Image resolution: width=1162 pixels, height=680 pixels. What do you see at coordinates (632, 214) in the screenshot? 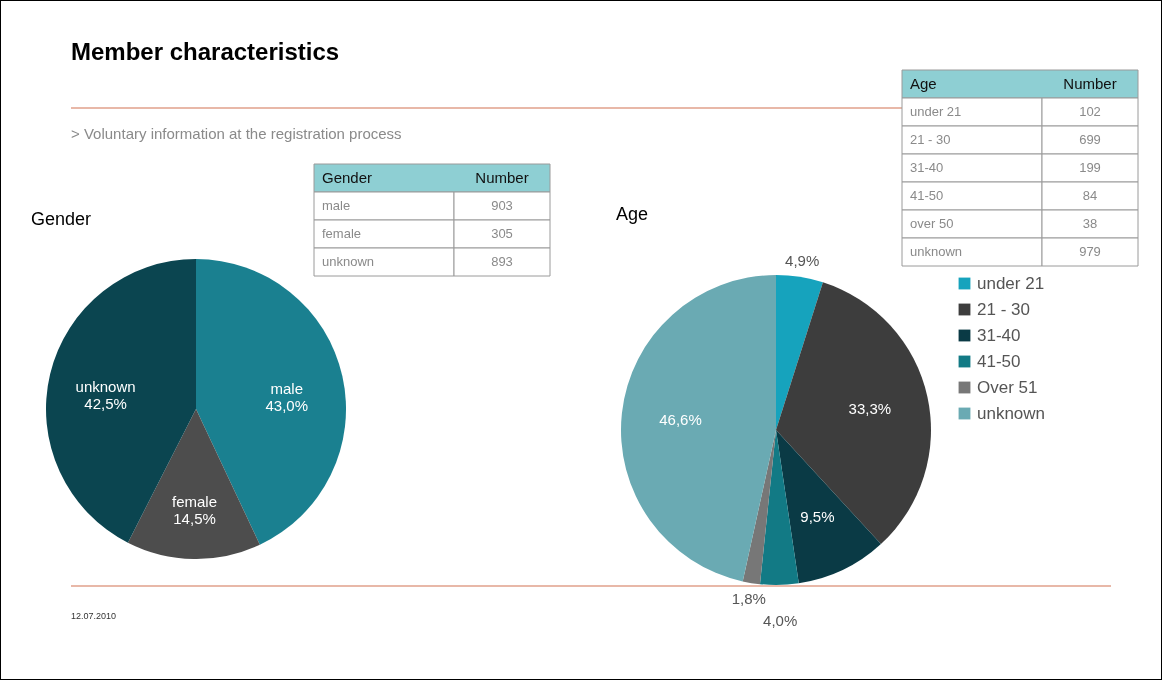
I see `chart-title: Age` at bounding box center [632, 214].